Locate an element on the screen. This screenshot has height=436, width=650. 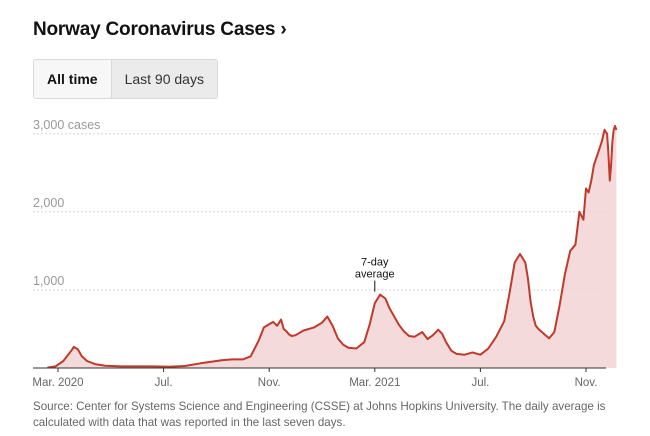
x-axis-ticks: Mar. 2020 Jul. Nov. Mar. 2021 Jul. Nov. is located at coordinates (314, 378).